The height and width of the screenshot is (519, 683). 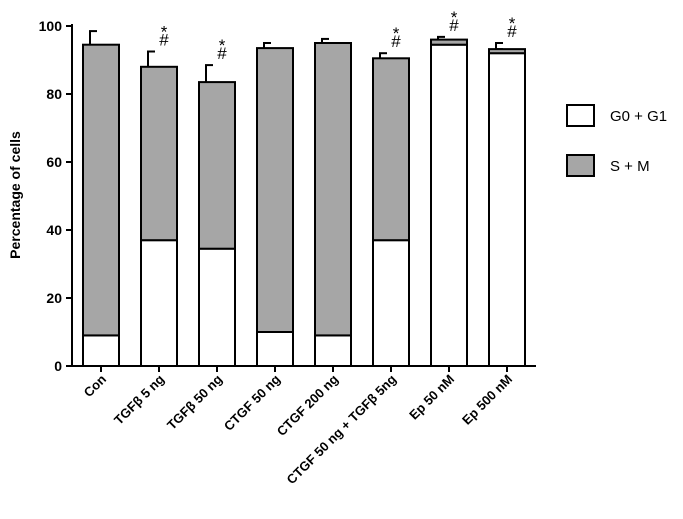 What do you see at coordinates (487, 400) in the screenshot?
I see `x-tick-label: Ep 500 nM` at bounding box center [487, 400].